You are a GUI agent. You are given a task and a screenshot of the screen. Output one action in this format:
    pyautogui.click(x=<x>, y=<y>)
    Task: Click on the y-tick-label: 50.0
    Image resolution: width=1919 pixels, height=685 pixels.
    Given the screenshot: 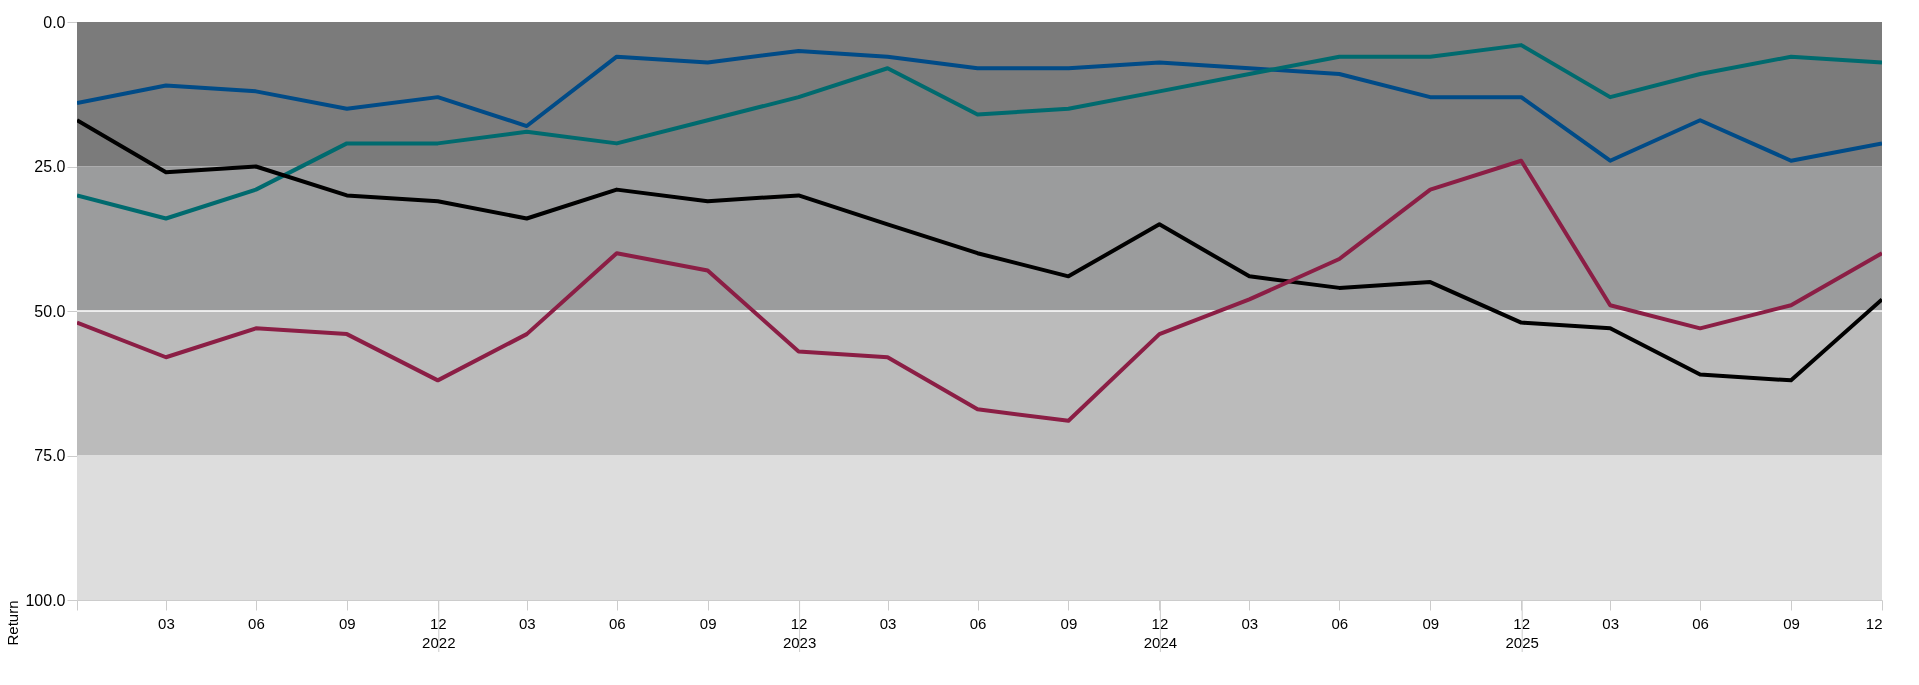 What is the action you would take?
    pyautogui.click(x=50, y=311)
    